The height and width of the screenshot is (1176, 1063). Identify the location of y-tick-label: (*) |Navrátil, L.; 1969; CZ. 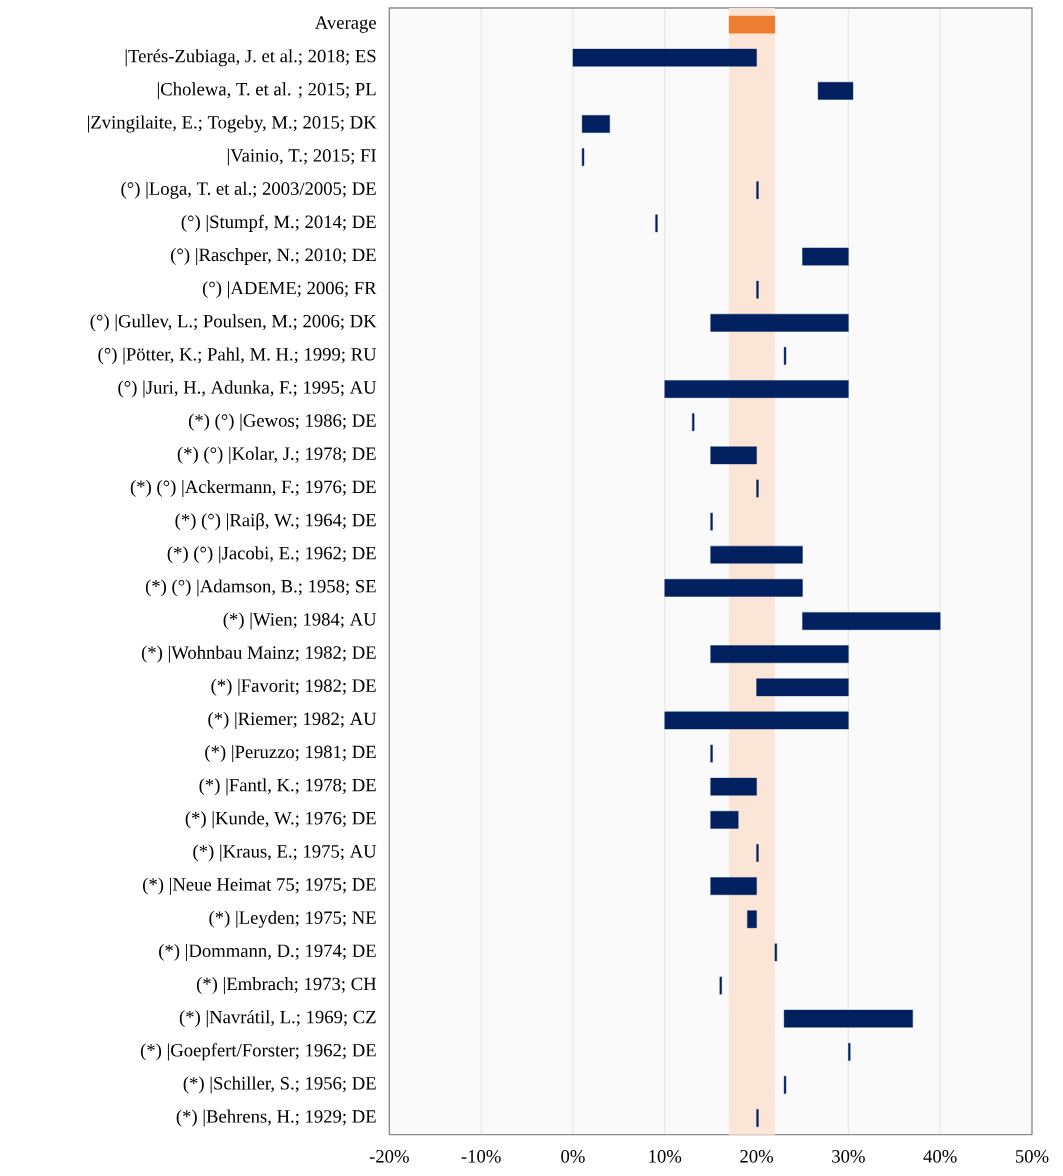
(277, 1019).